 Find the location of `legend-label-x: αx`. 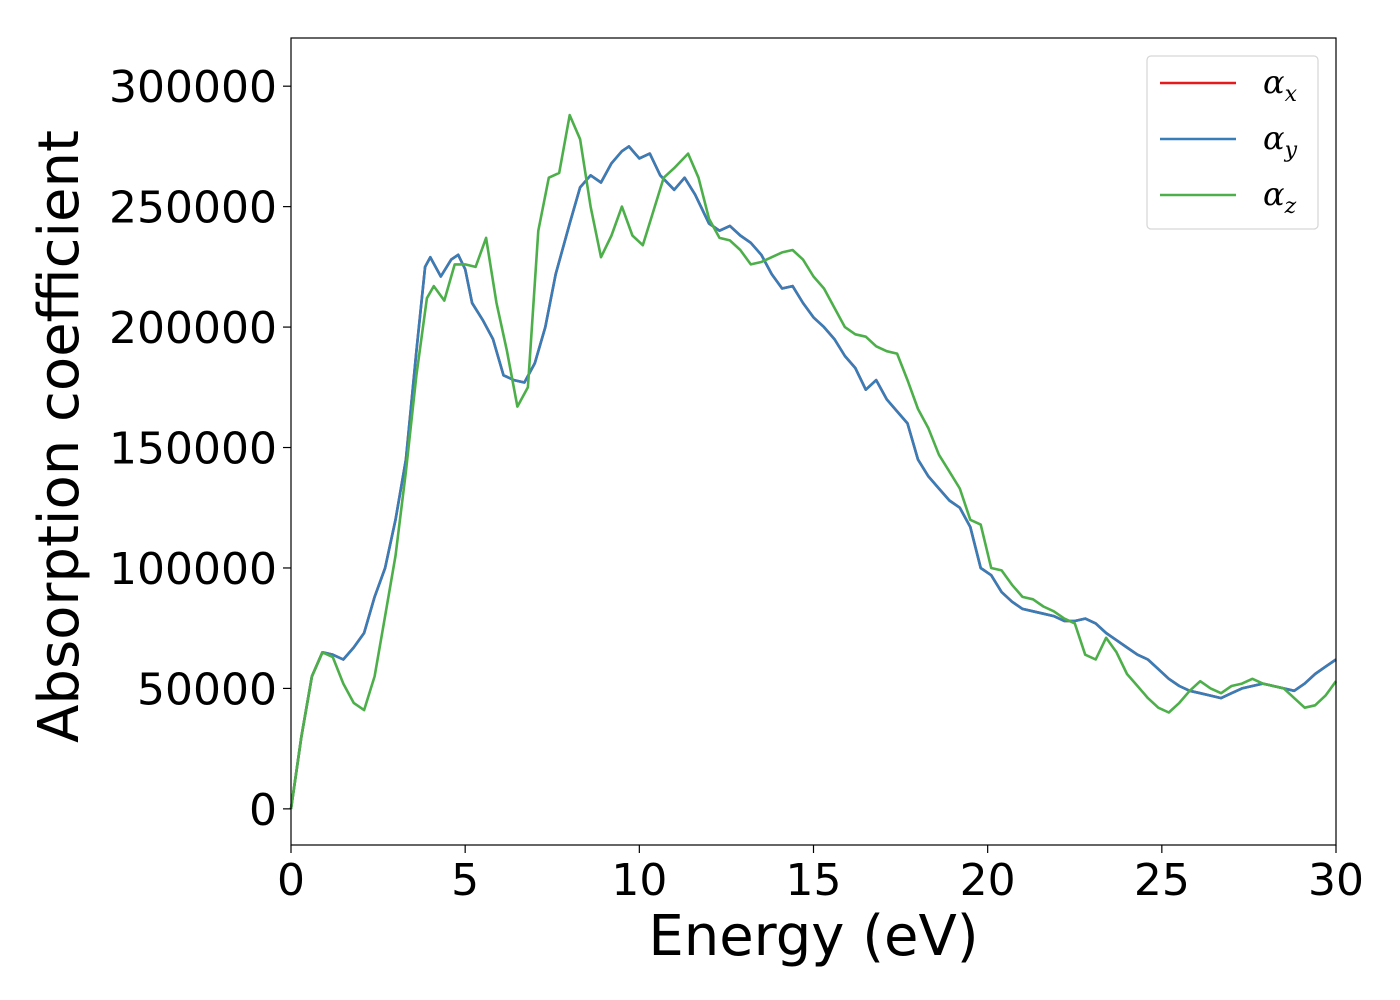

legend-label-x: αx is located at coordinates (1280, 85).